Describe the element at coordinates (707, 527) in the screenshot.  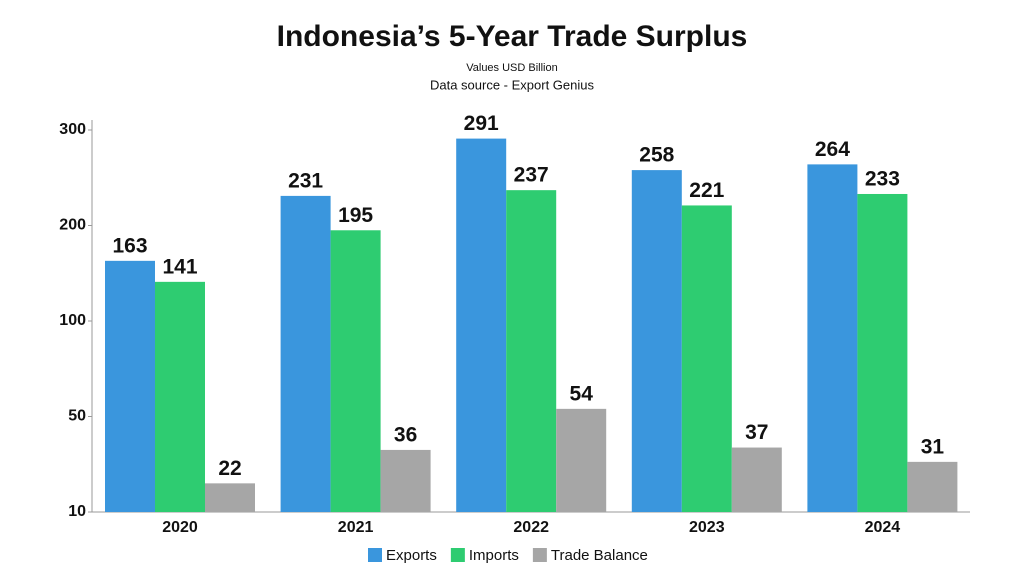
I see `x-tick-label: 2023` at that location.